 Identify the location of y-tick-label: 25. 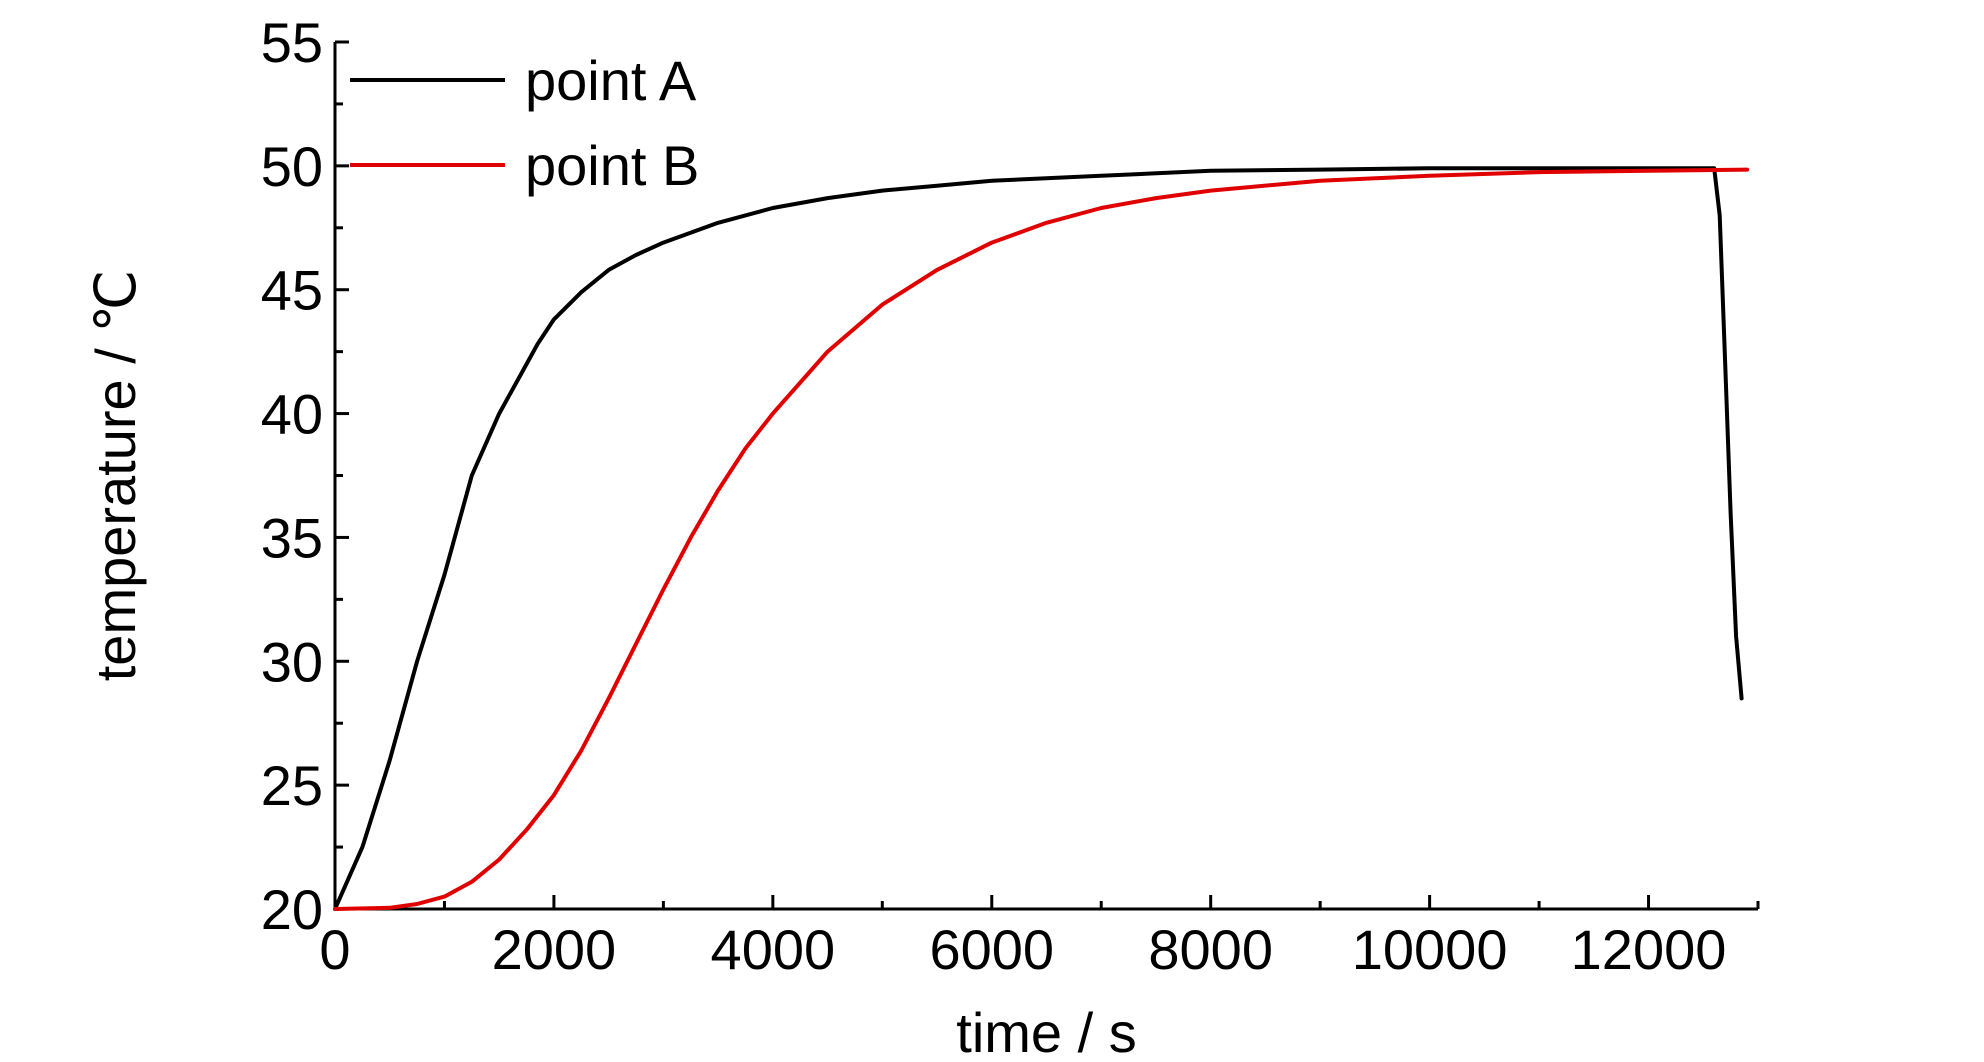
(292, 785).